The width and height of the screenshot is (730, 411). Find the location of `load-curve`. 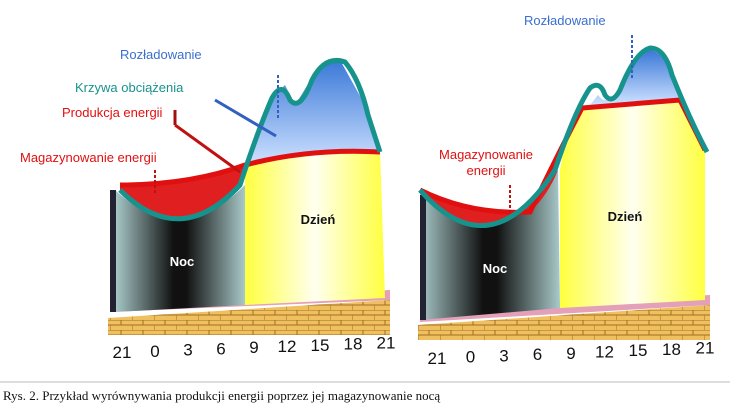

load-curve is located at coordinates (250, 140).